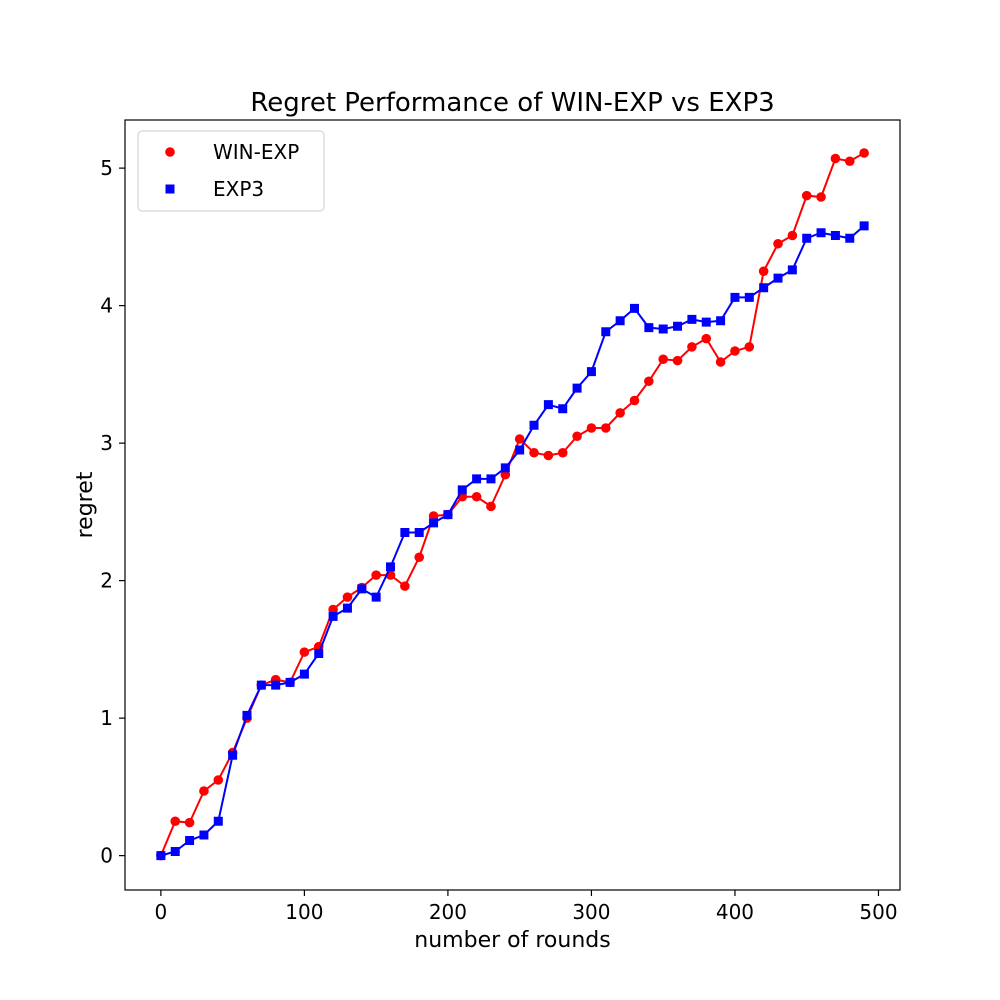 Image resolution: width=1000 pixels, height=1000 pixels. What do you see at coordinates (106, 306) in the screenshot?
I see `y-tick-label: 4` at bounding box center [106, 306].